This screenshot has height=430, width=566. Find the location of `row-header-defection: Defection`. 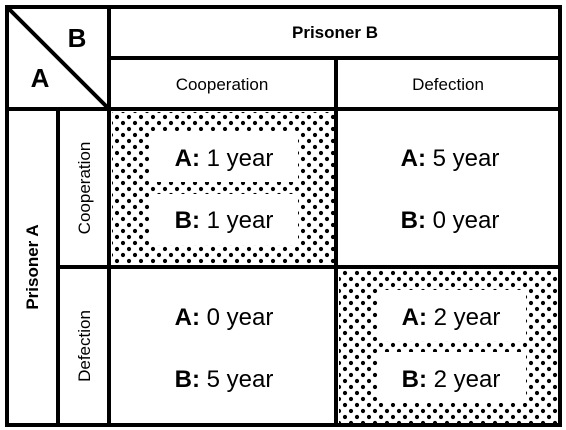

row-header-defection: Defection is located at coordinates (84, 346).